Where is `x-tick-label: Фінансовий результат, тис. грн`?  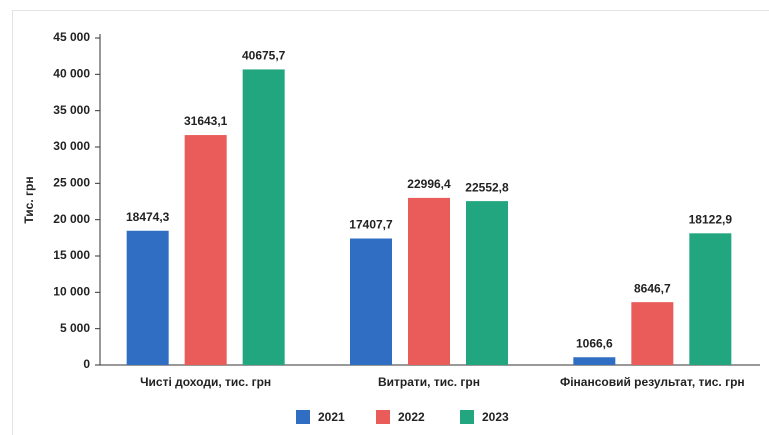 x-tick-label: Фінансовий результат, тис. грн is located at coordinates (652, 382).